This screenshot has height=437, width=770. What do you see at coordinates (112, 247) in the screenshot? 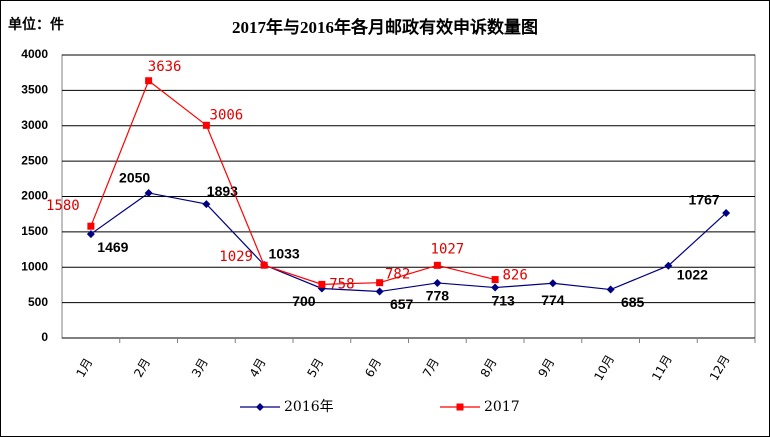
I see `data-label: 1469` at bounding box center [112, 247].